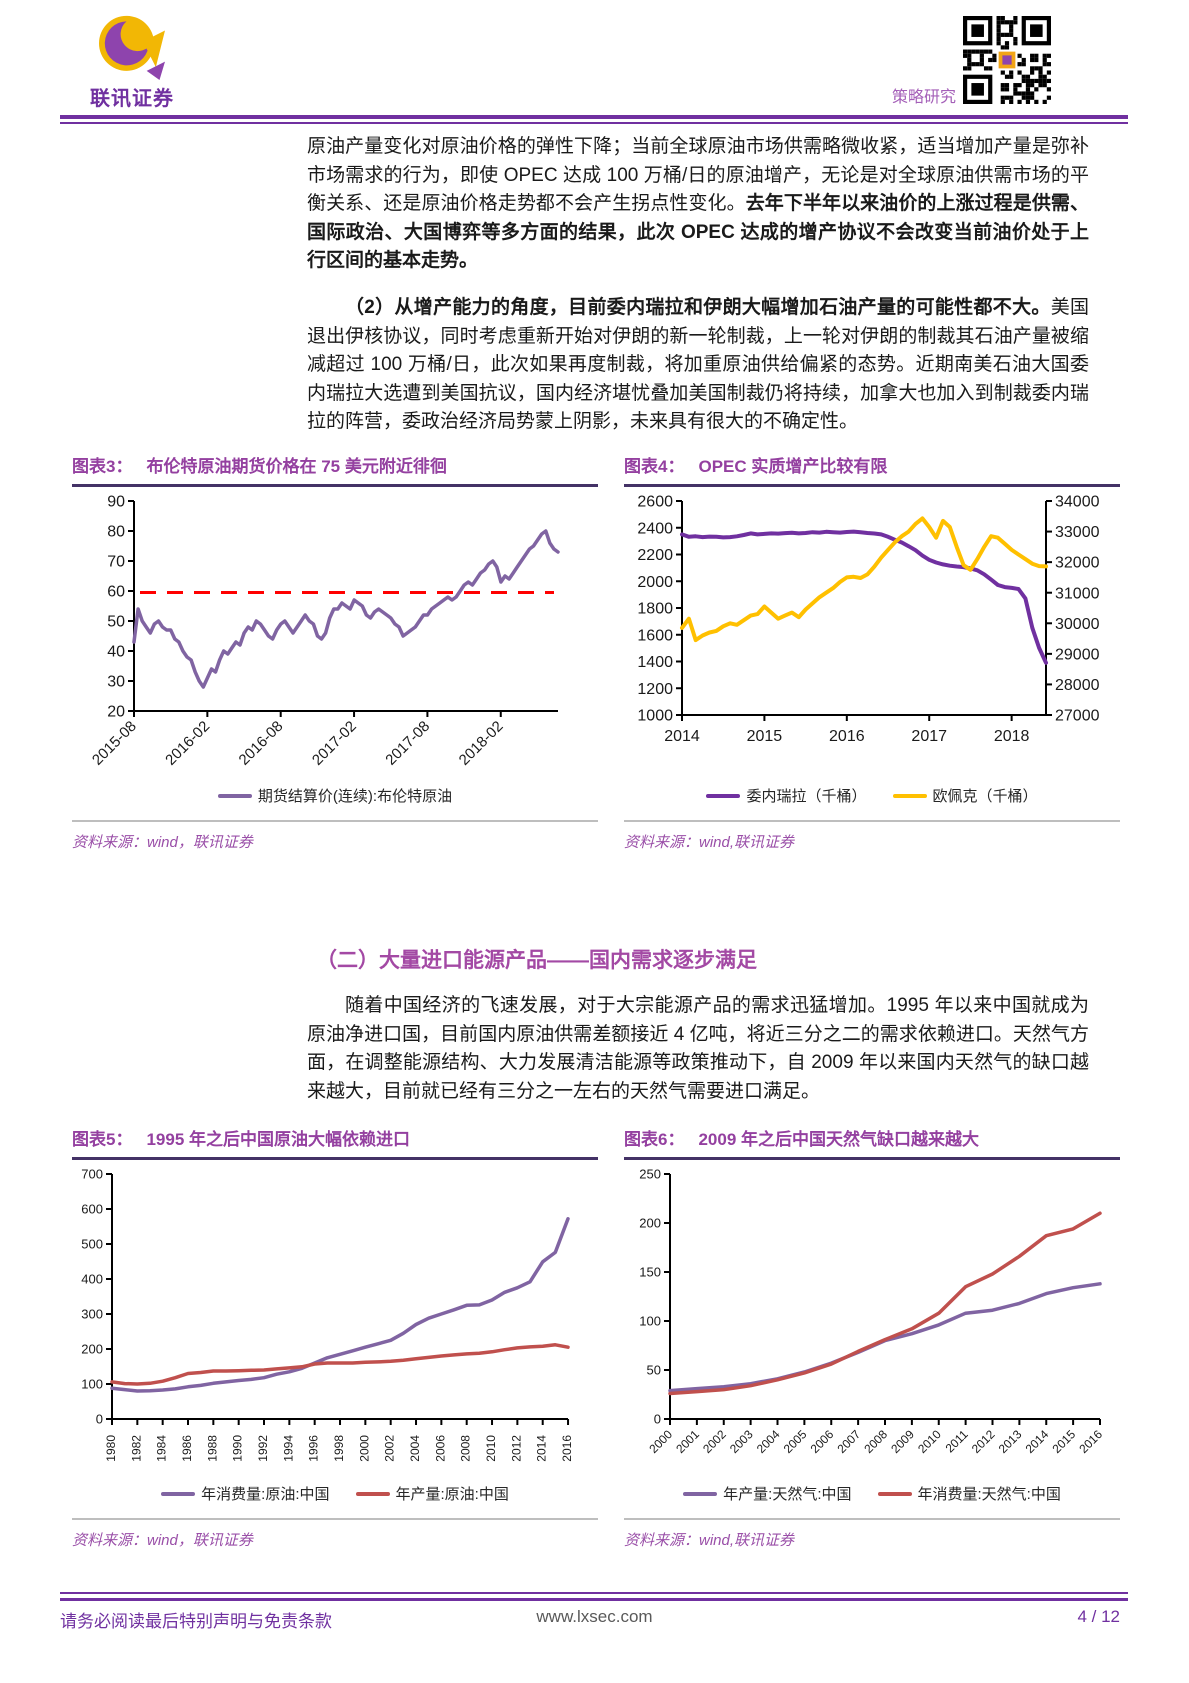 The height and width of the screenshot is (1683, 1189). I want to click on svg-text: 1984, so click(162, 1448).